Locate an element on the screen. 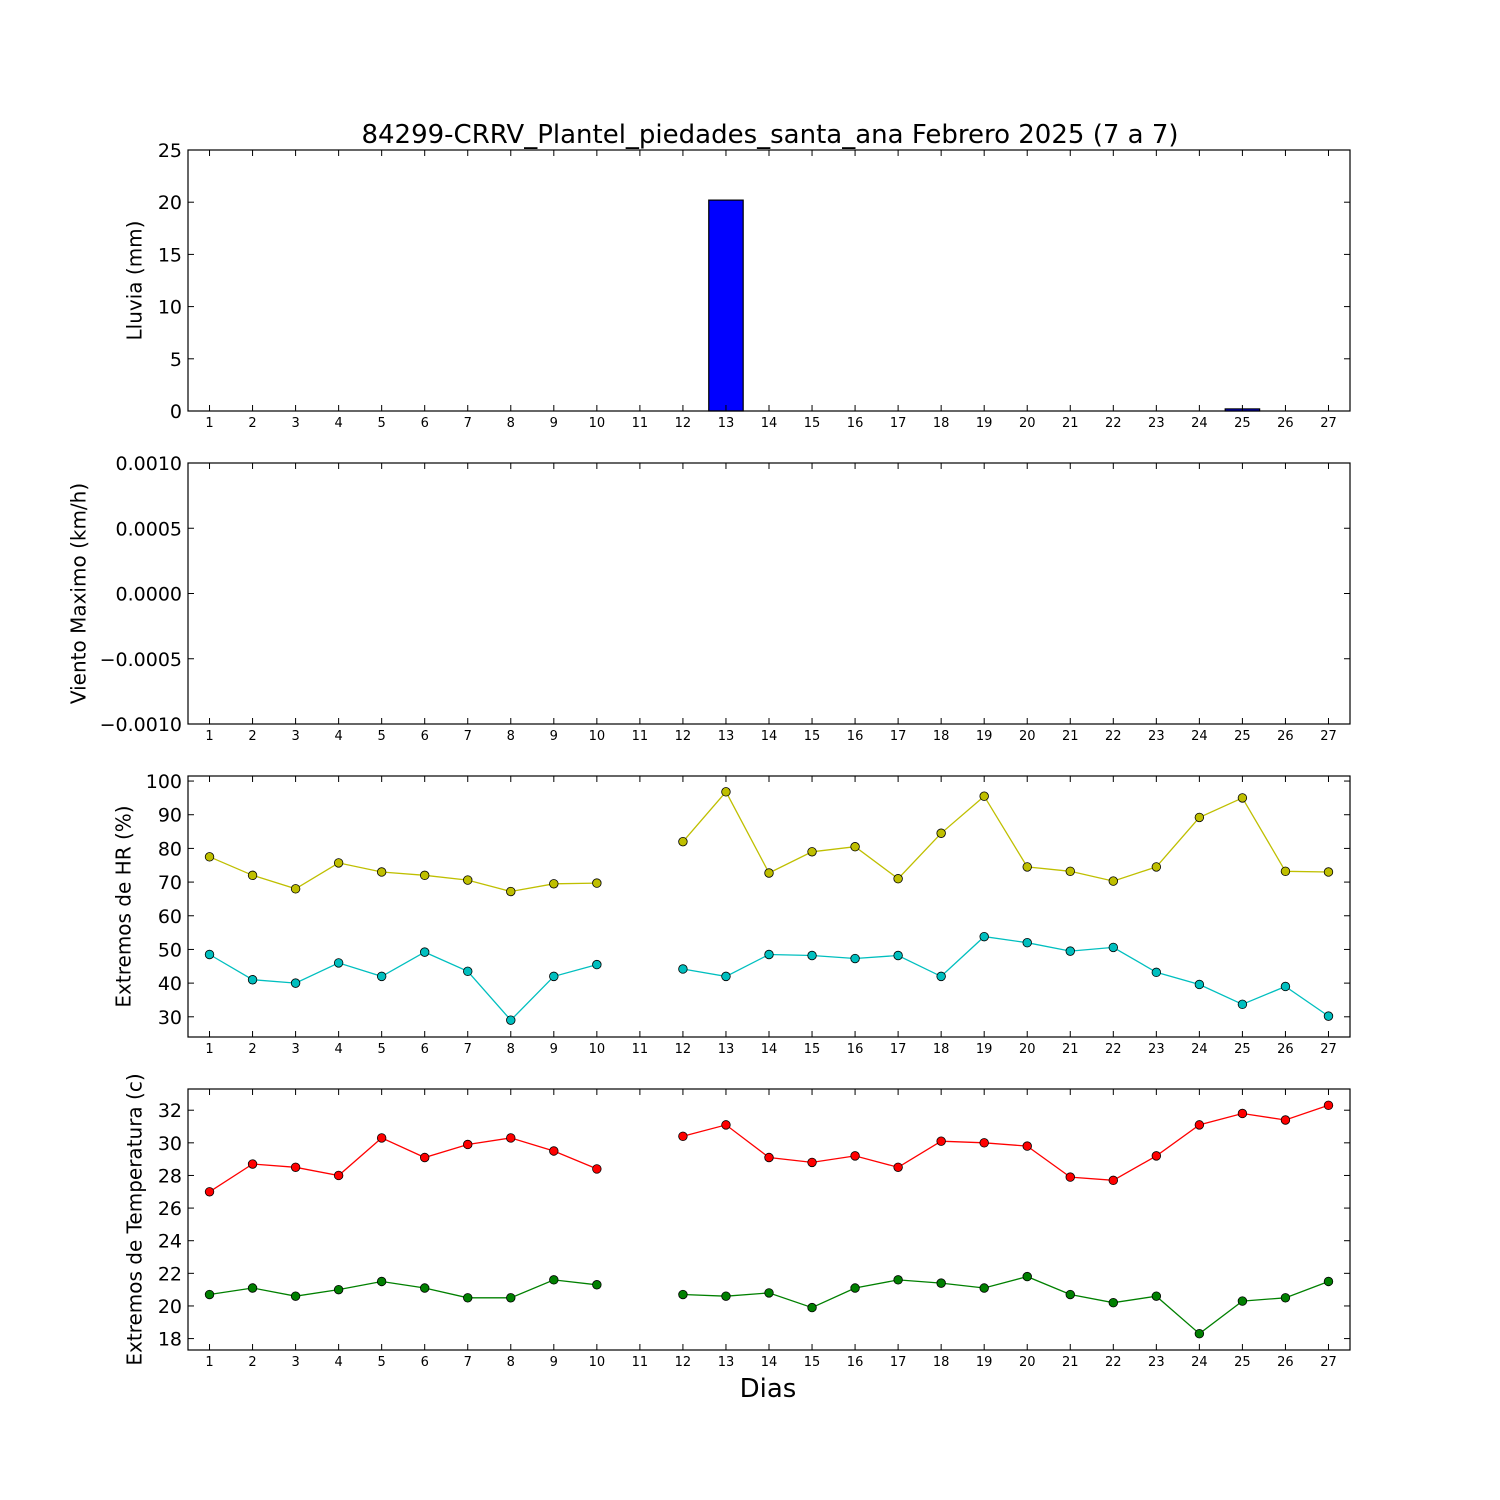 Image resolution: width=1500 pixels, height=1500 pixels. y-tick-label: 10 is located at coordinates (170, 308).